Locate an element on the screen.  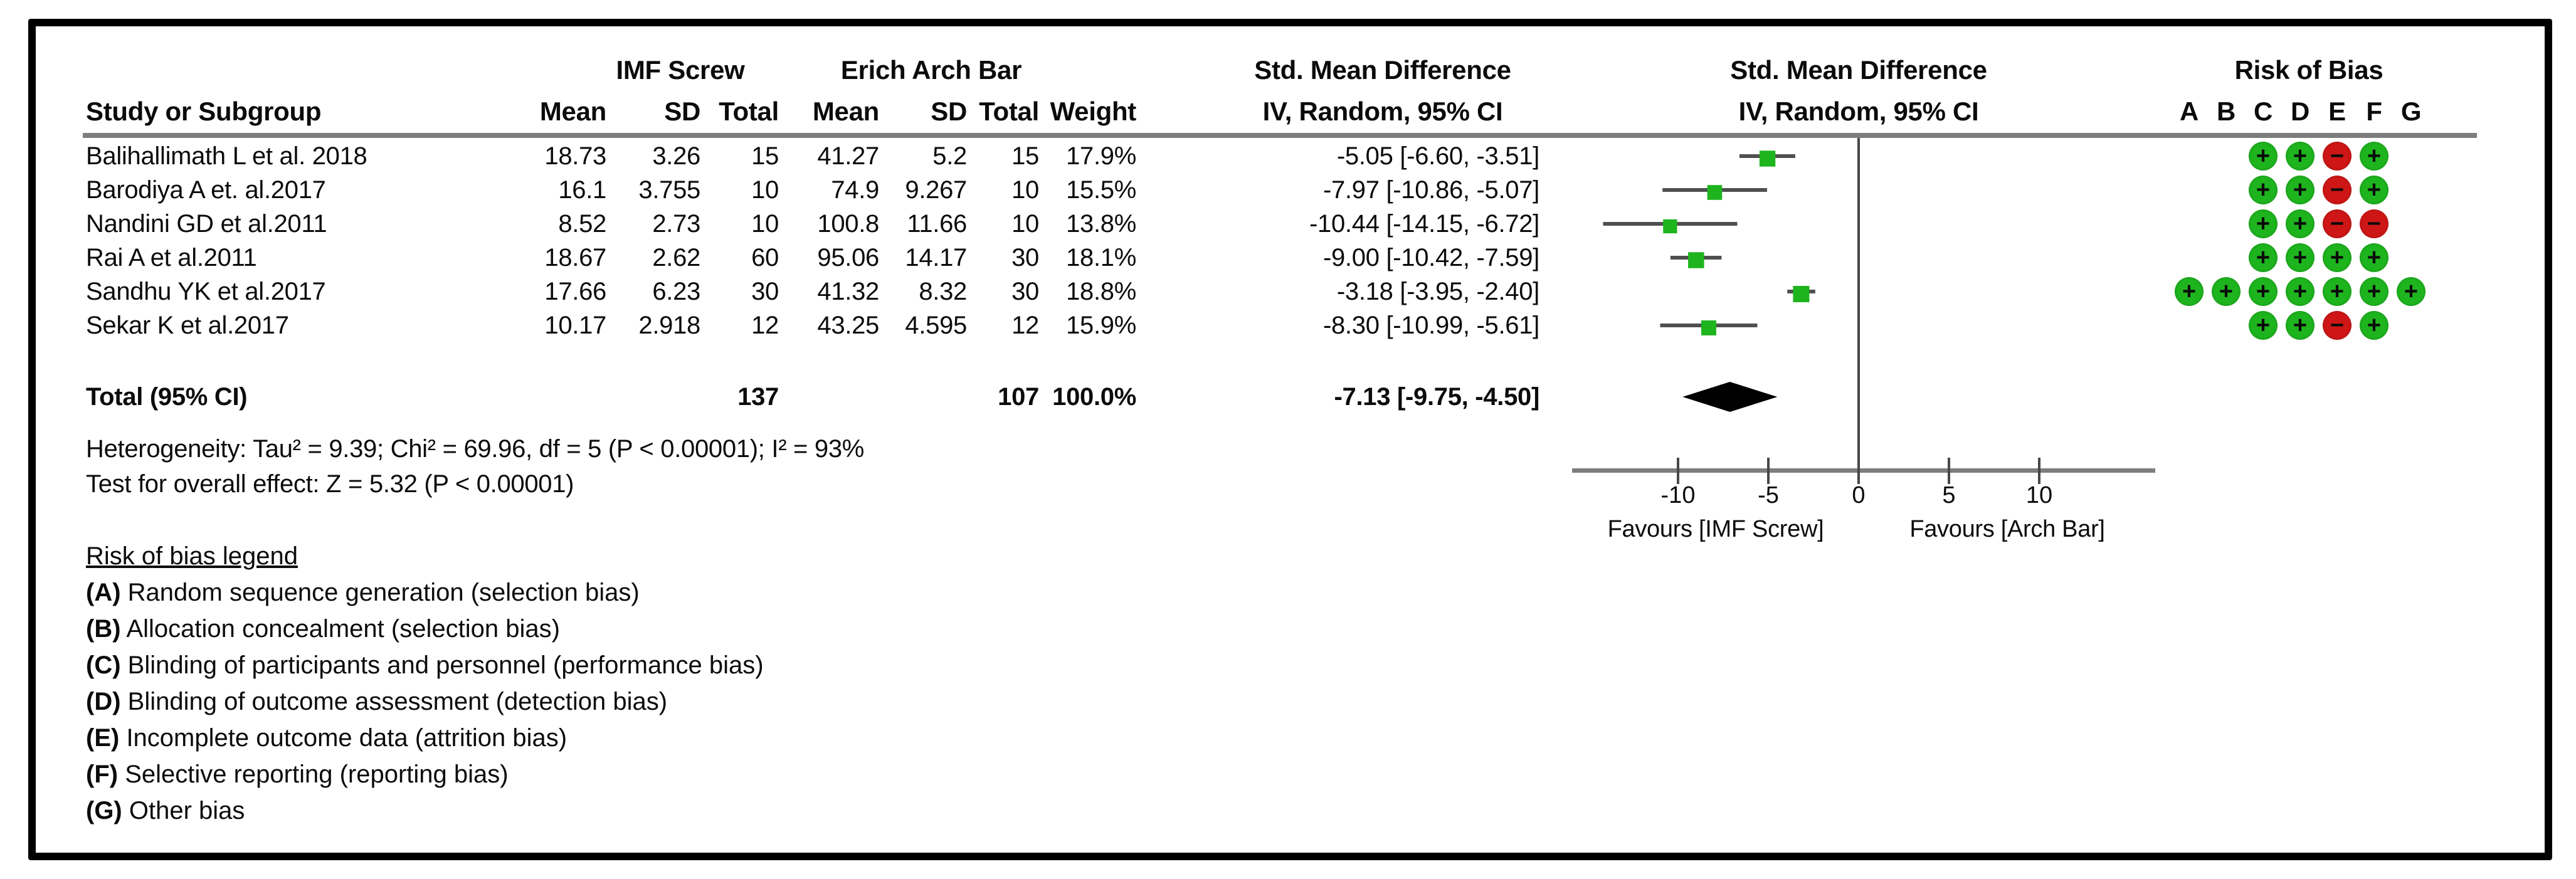
legend-item-key: (C) is located at coordinates (104, 665).